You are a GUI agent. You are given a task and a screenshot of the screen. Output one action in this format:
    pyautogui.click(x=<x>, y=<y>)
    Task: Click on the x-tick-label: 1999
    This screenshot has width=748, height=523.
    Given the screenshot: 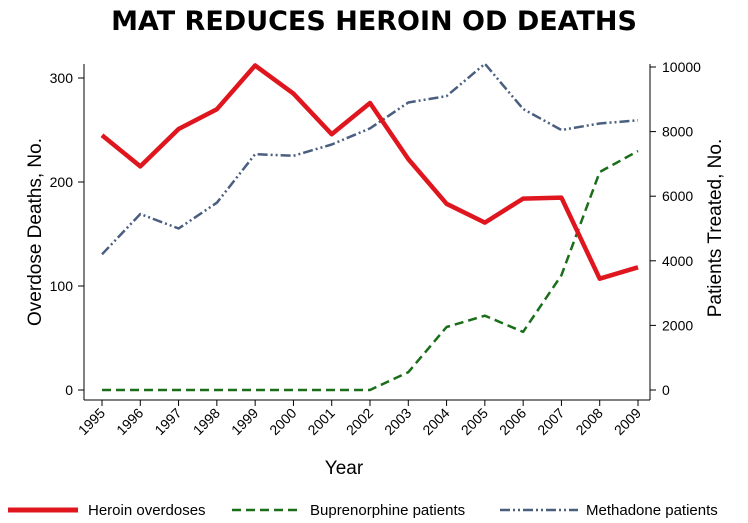 What is the action you would take?
    pyautogui.click(x=244, y=421)
    